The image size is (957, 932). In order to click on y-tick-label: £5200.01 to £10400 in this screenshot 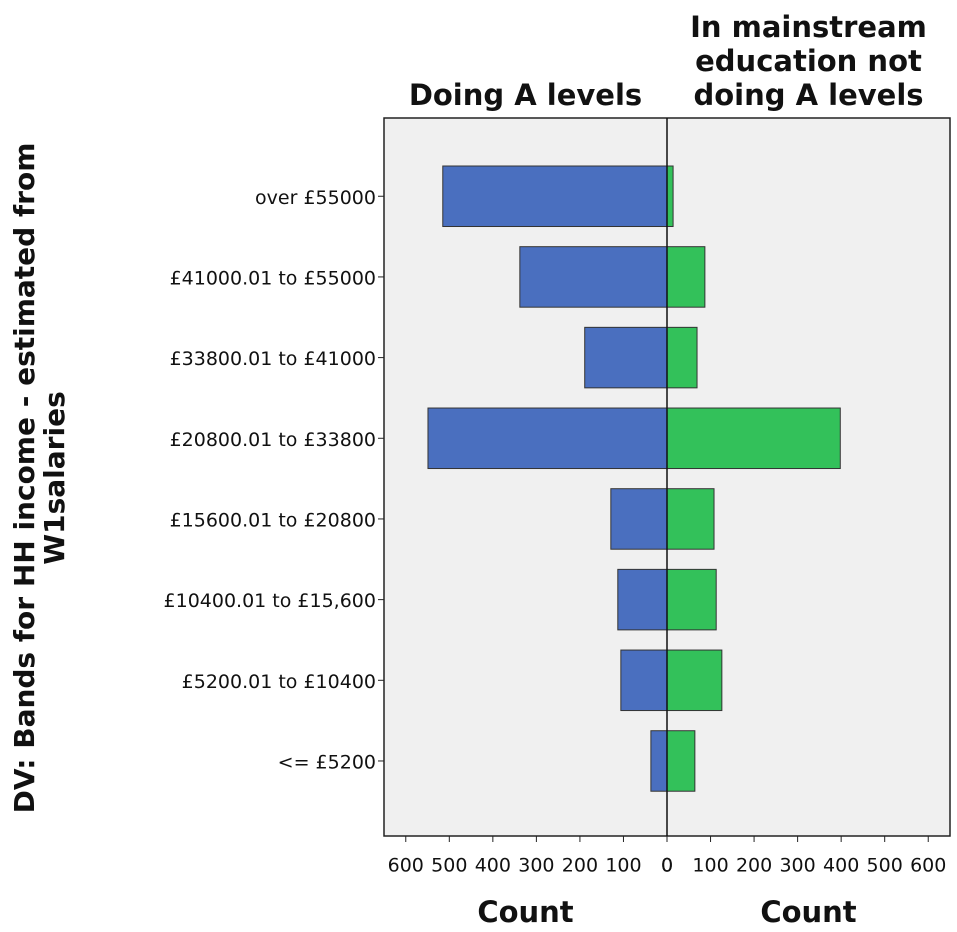, I will do `click(279, 682)`.